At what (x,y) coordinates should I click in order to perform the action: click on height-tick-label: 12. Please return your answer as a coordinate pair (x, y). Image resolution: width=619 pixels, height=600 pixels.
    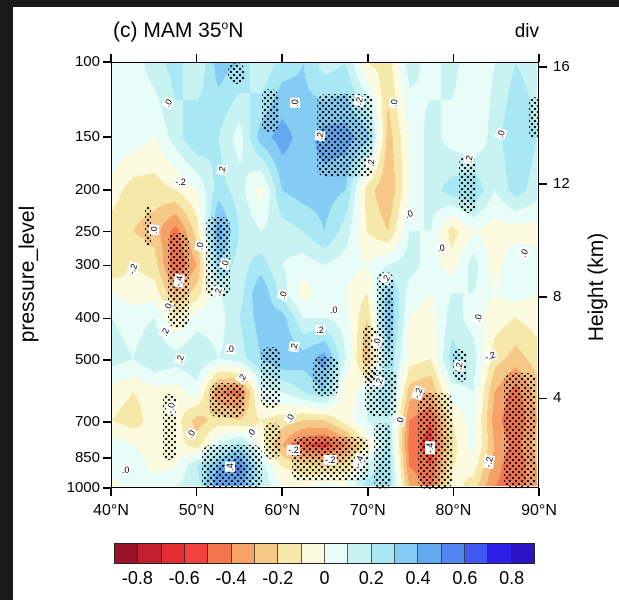
    Looking at the image, I should click on (561, 183).